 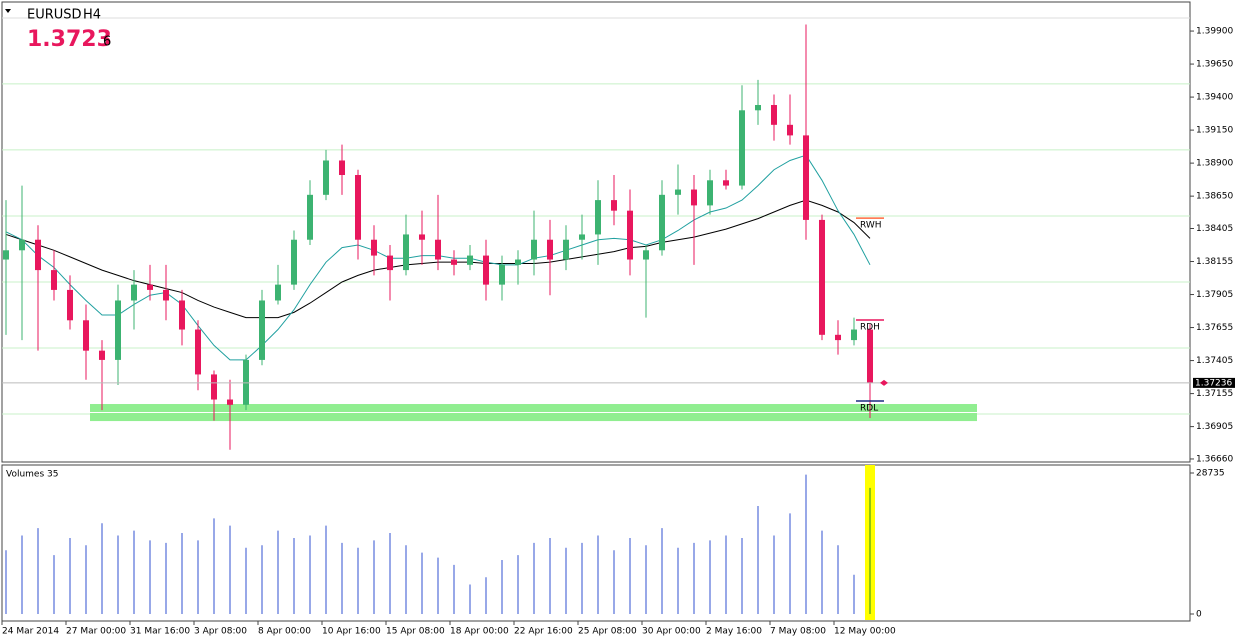 I want to click on x-tick-label: 12 May 00:00, so click(x=865, y=632).